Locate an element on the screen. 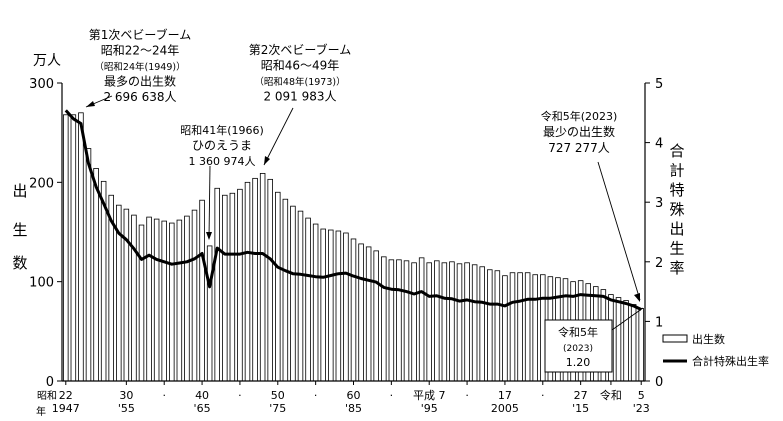  lowest-line: 令和5年(2023) is located at coordinates (579, 116).